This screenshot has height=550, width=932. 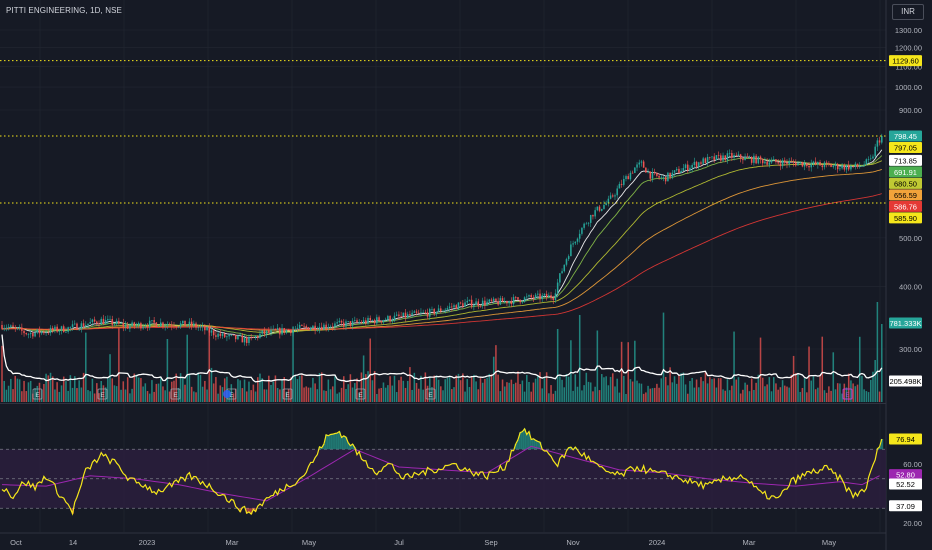 I want to click on volume-ma-line, so click(x=442, y=358).